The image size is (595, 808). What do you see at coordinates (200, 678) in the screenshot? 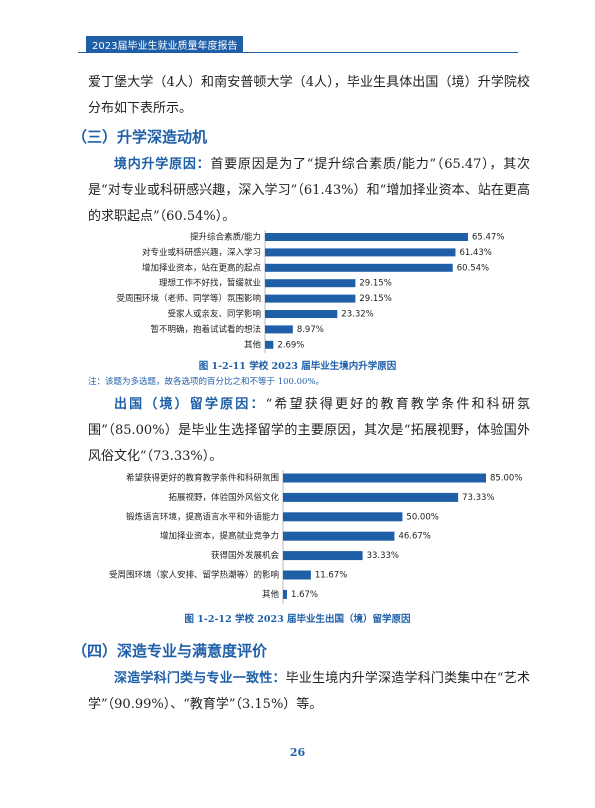
I see `lead: 深造学科门类与专业一致性：` at bounding box center [200, 678].